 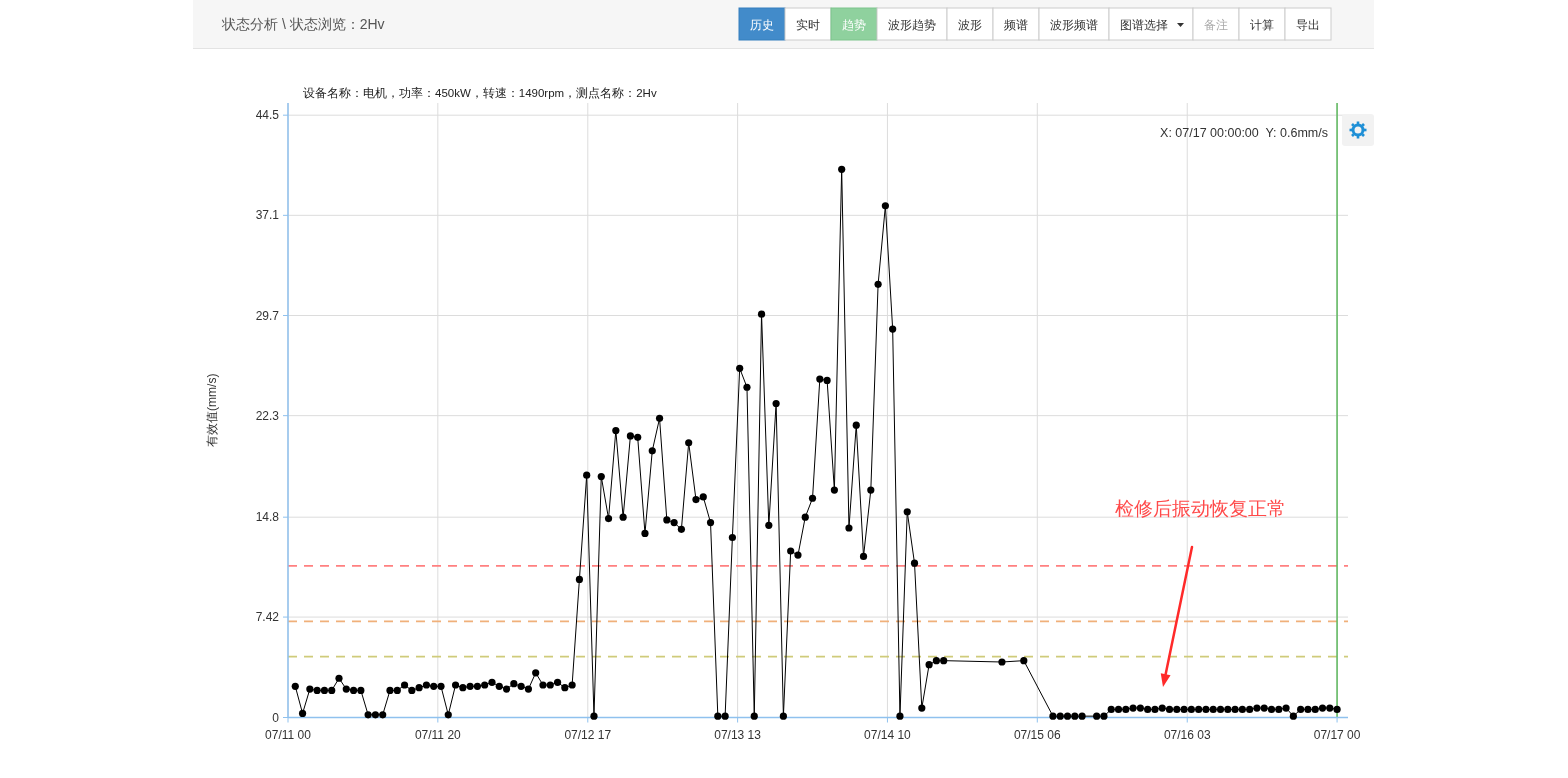 I want to click on y-axis-title: 有效值(mm/s), so click(x=212, y=410).